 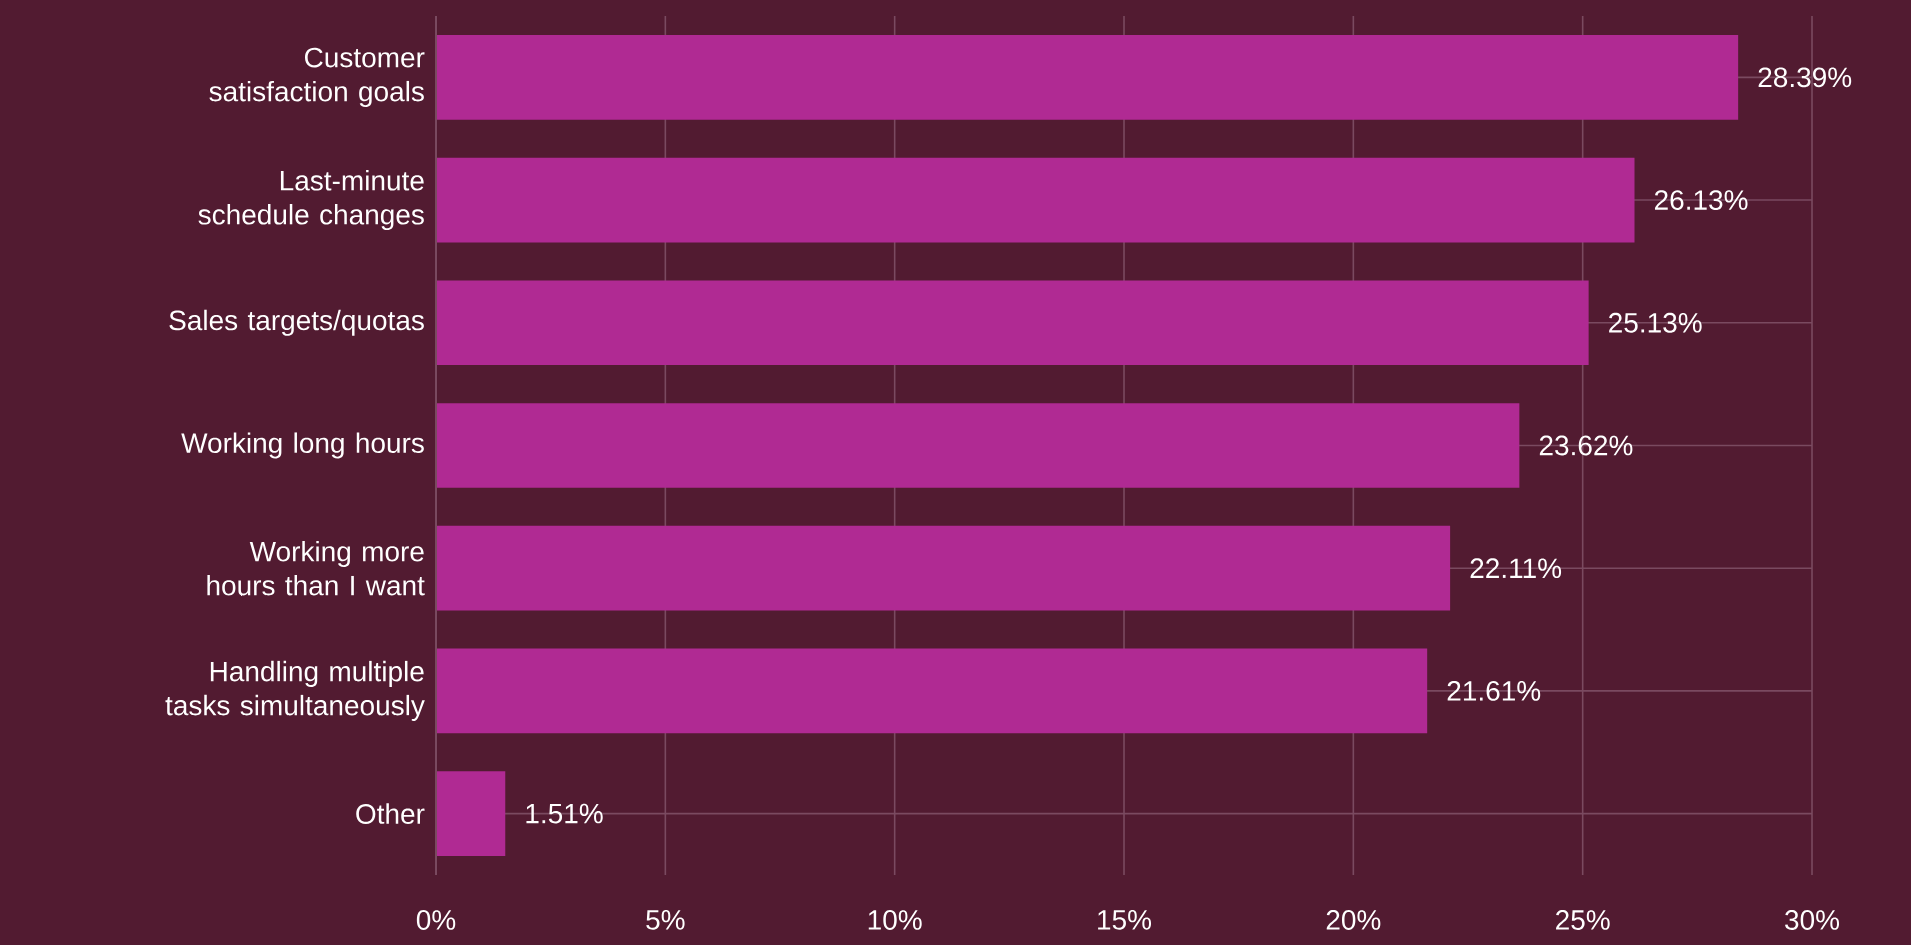 What do you see at coordinates (1812, 920) in the screenshot?
I see `x-tick-label: 30%` at bounding box center [1812, 920].